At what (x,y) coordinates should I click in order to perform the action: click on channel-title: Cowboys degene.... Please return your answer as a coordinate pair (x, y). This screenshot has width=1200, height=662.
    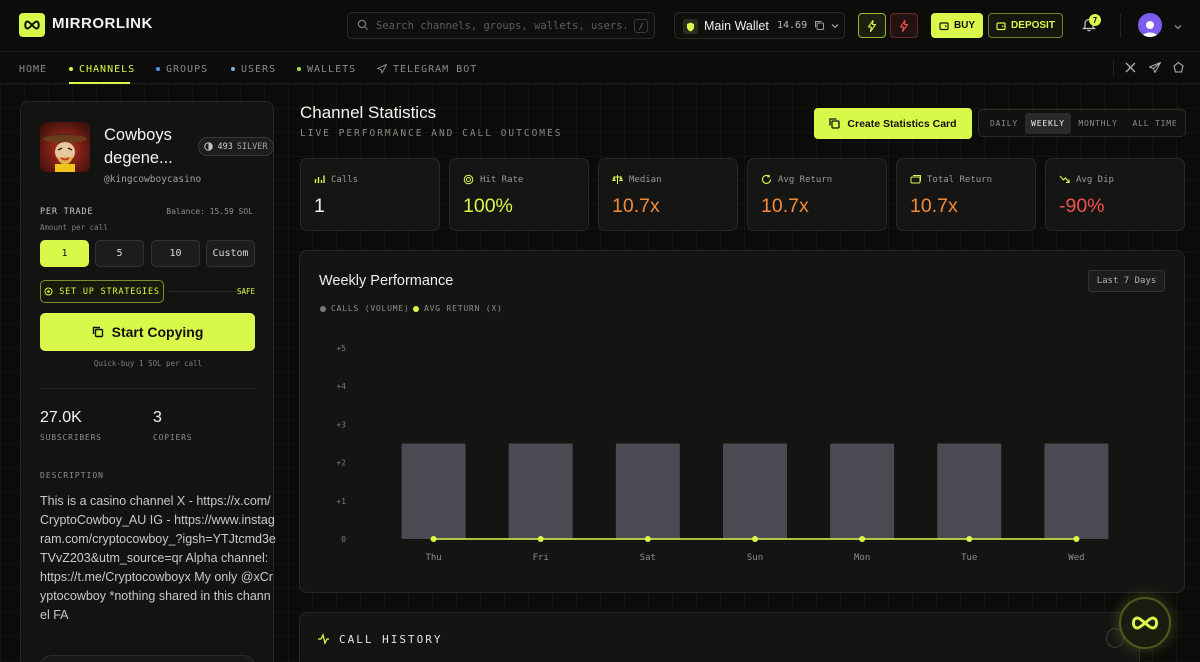
    Looking at the image, I should click on (138, 146).